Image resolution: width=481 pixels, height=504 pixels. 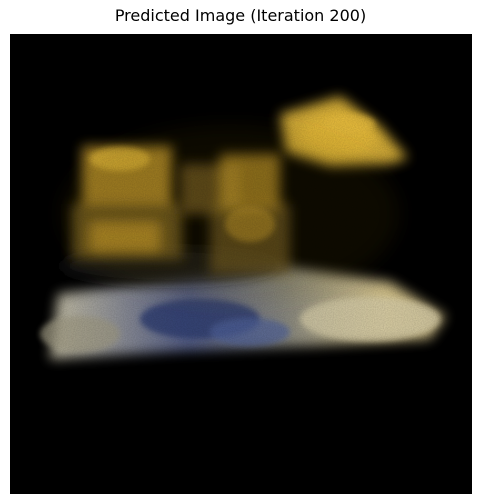 What do you see at coordinates (240, 15) in the screenshot?
I see `figure-title: Predicted Image (Iteration 200)` at bounding box center [240, 15].